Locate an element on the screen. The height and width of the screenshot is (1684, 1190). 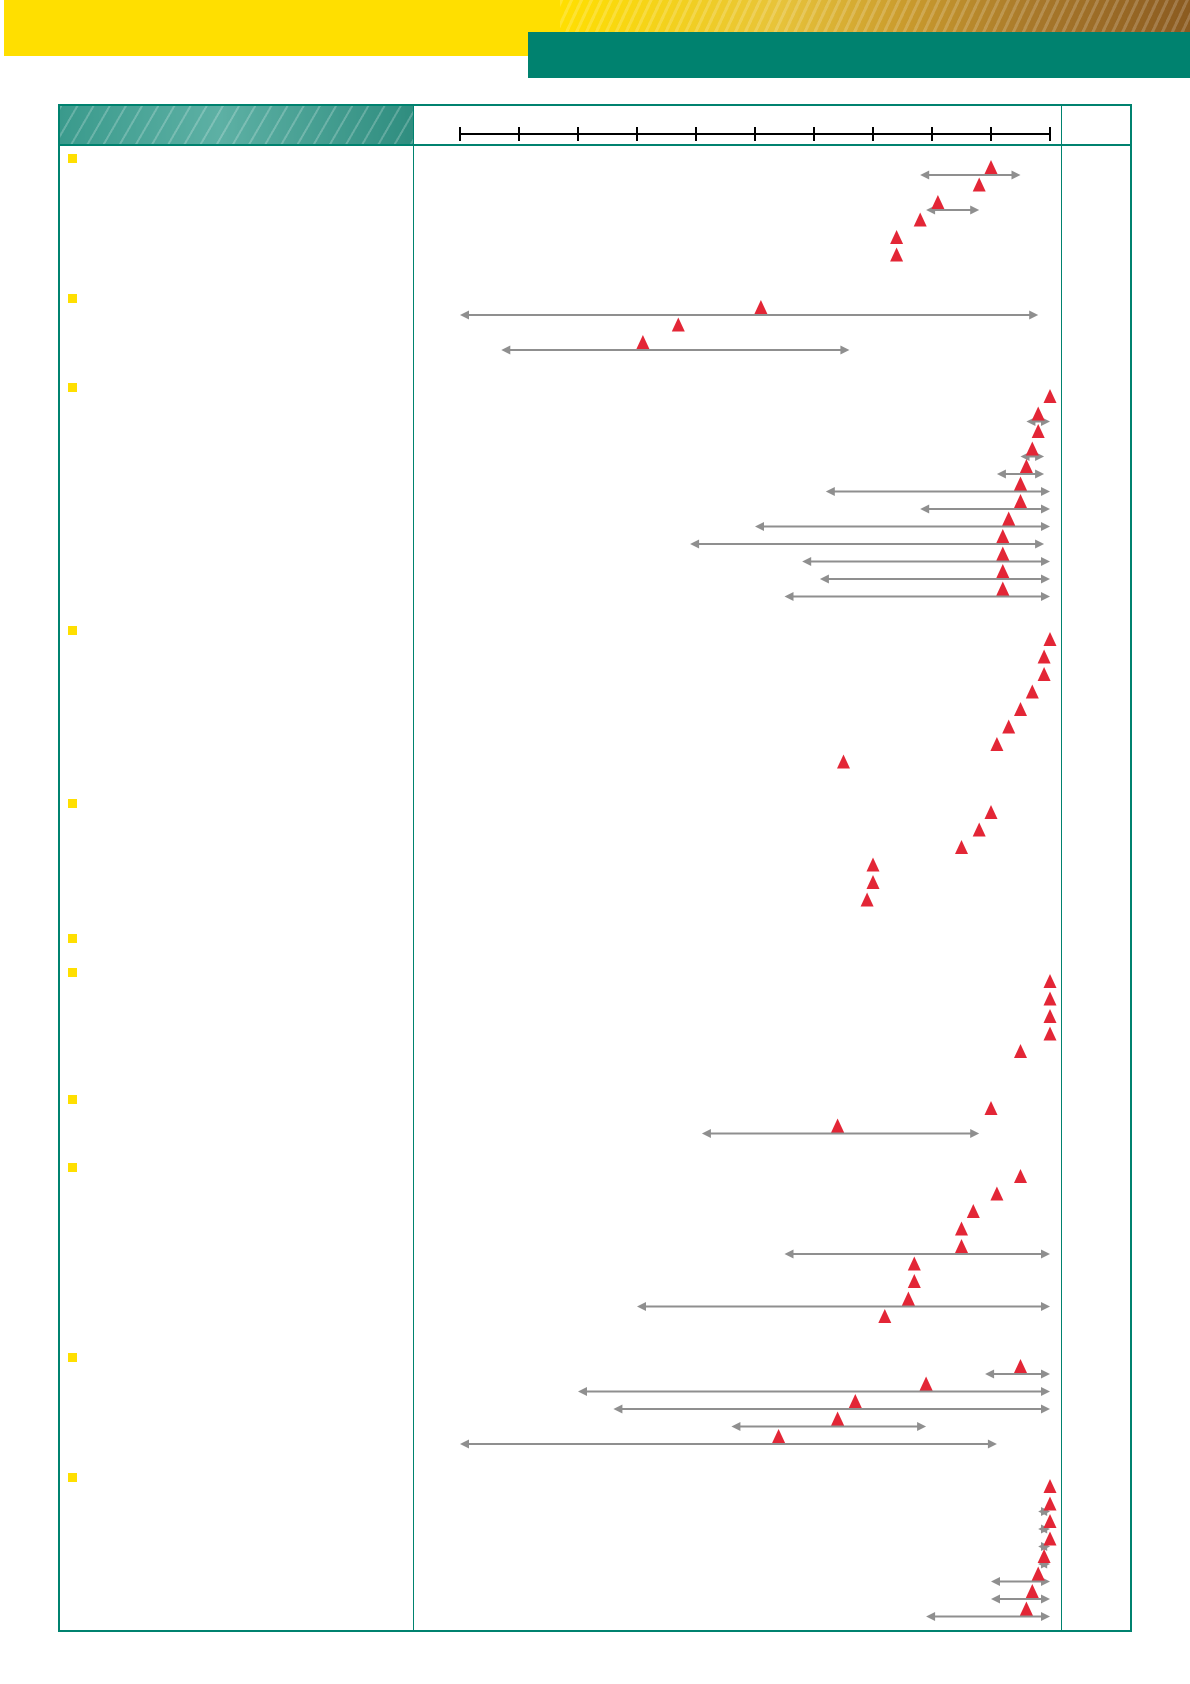
label-column-divider is located at coordinates (413, 868).